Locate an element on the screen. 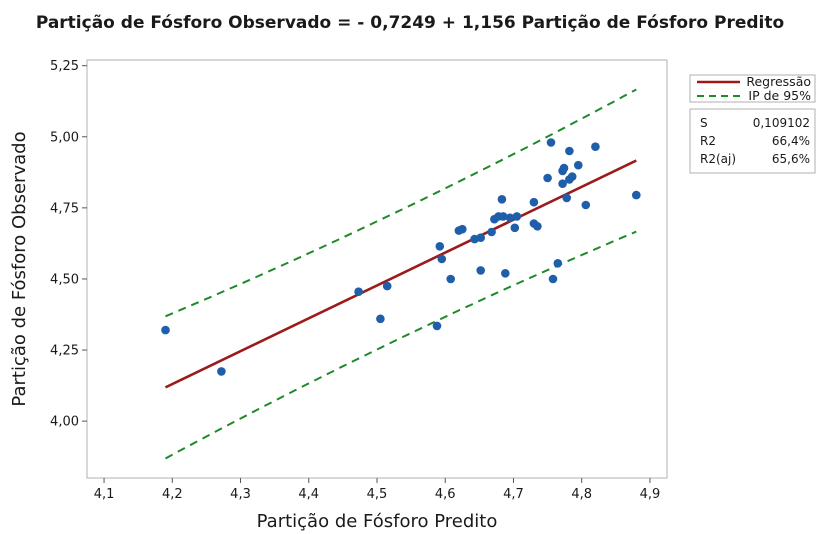  legend-frame is located at coordinates (752, 88).